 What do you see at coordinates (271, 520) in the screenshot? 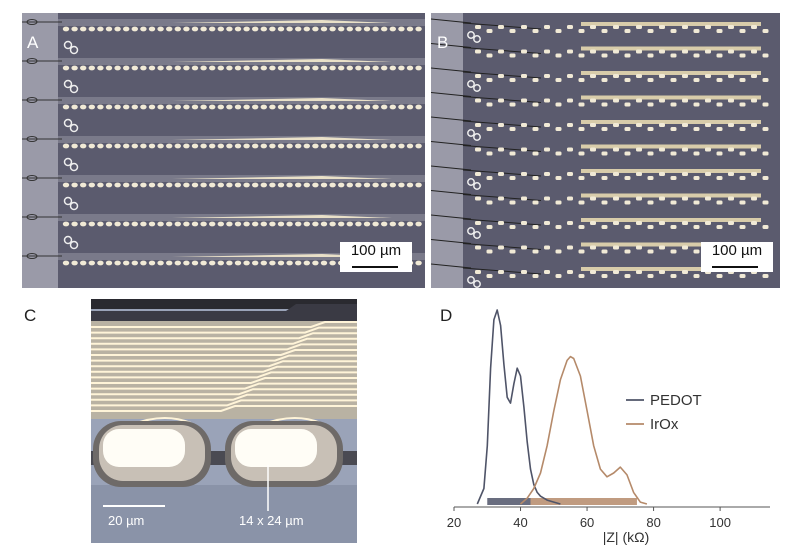
I see `panel-c-size-label: 14 x 24 µm` at bounding box center [271, 520].